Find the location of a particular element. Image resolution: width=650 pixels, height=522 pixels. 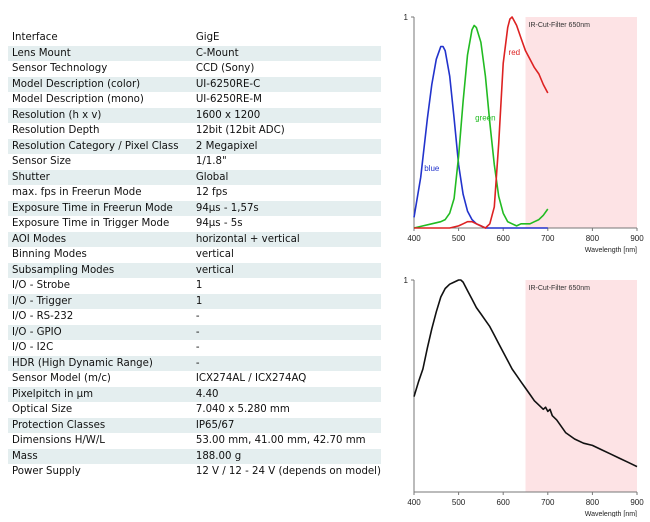

spec-label: Dimensions H/W/L is located at coordinates (58, 440).